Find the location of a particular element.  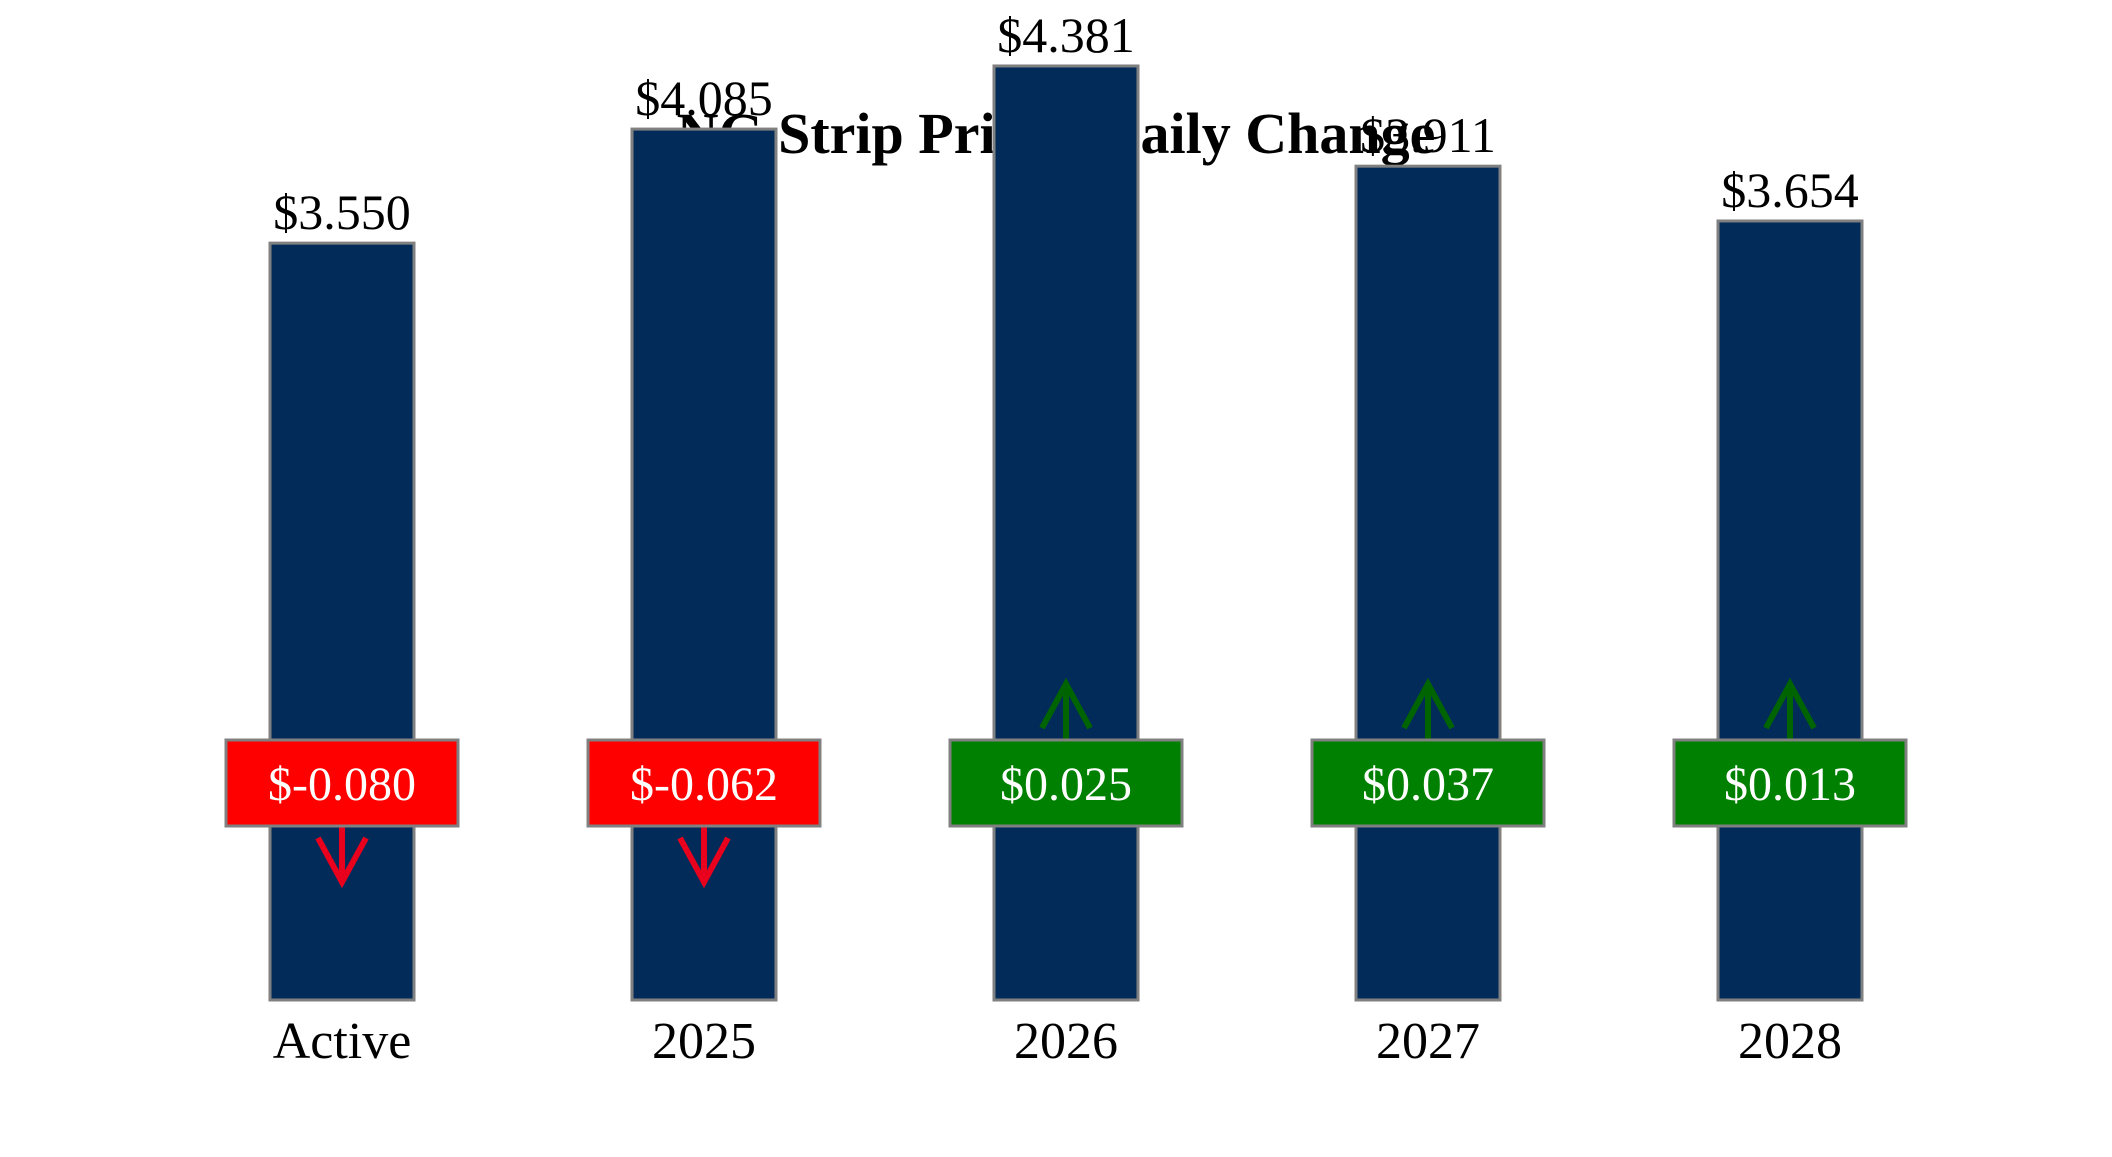

category-label-2: 2025 is located at coordinates (704, 1041).